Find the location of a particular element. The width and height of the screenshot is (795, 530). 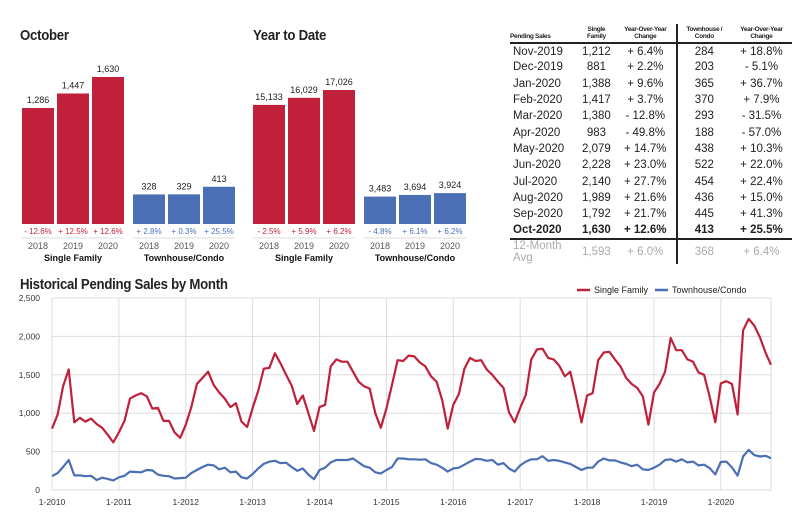

year-label: 2020 is located at coordinates (108, 246).